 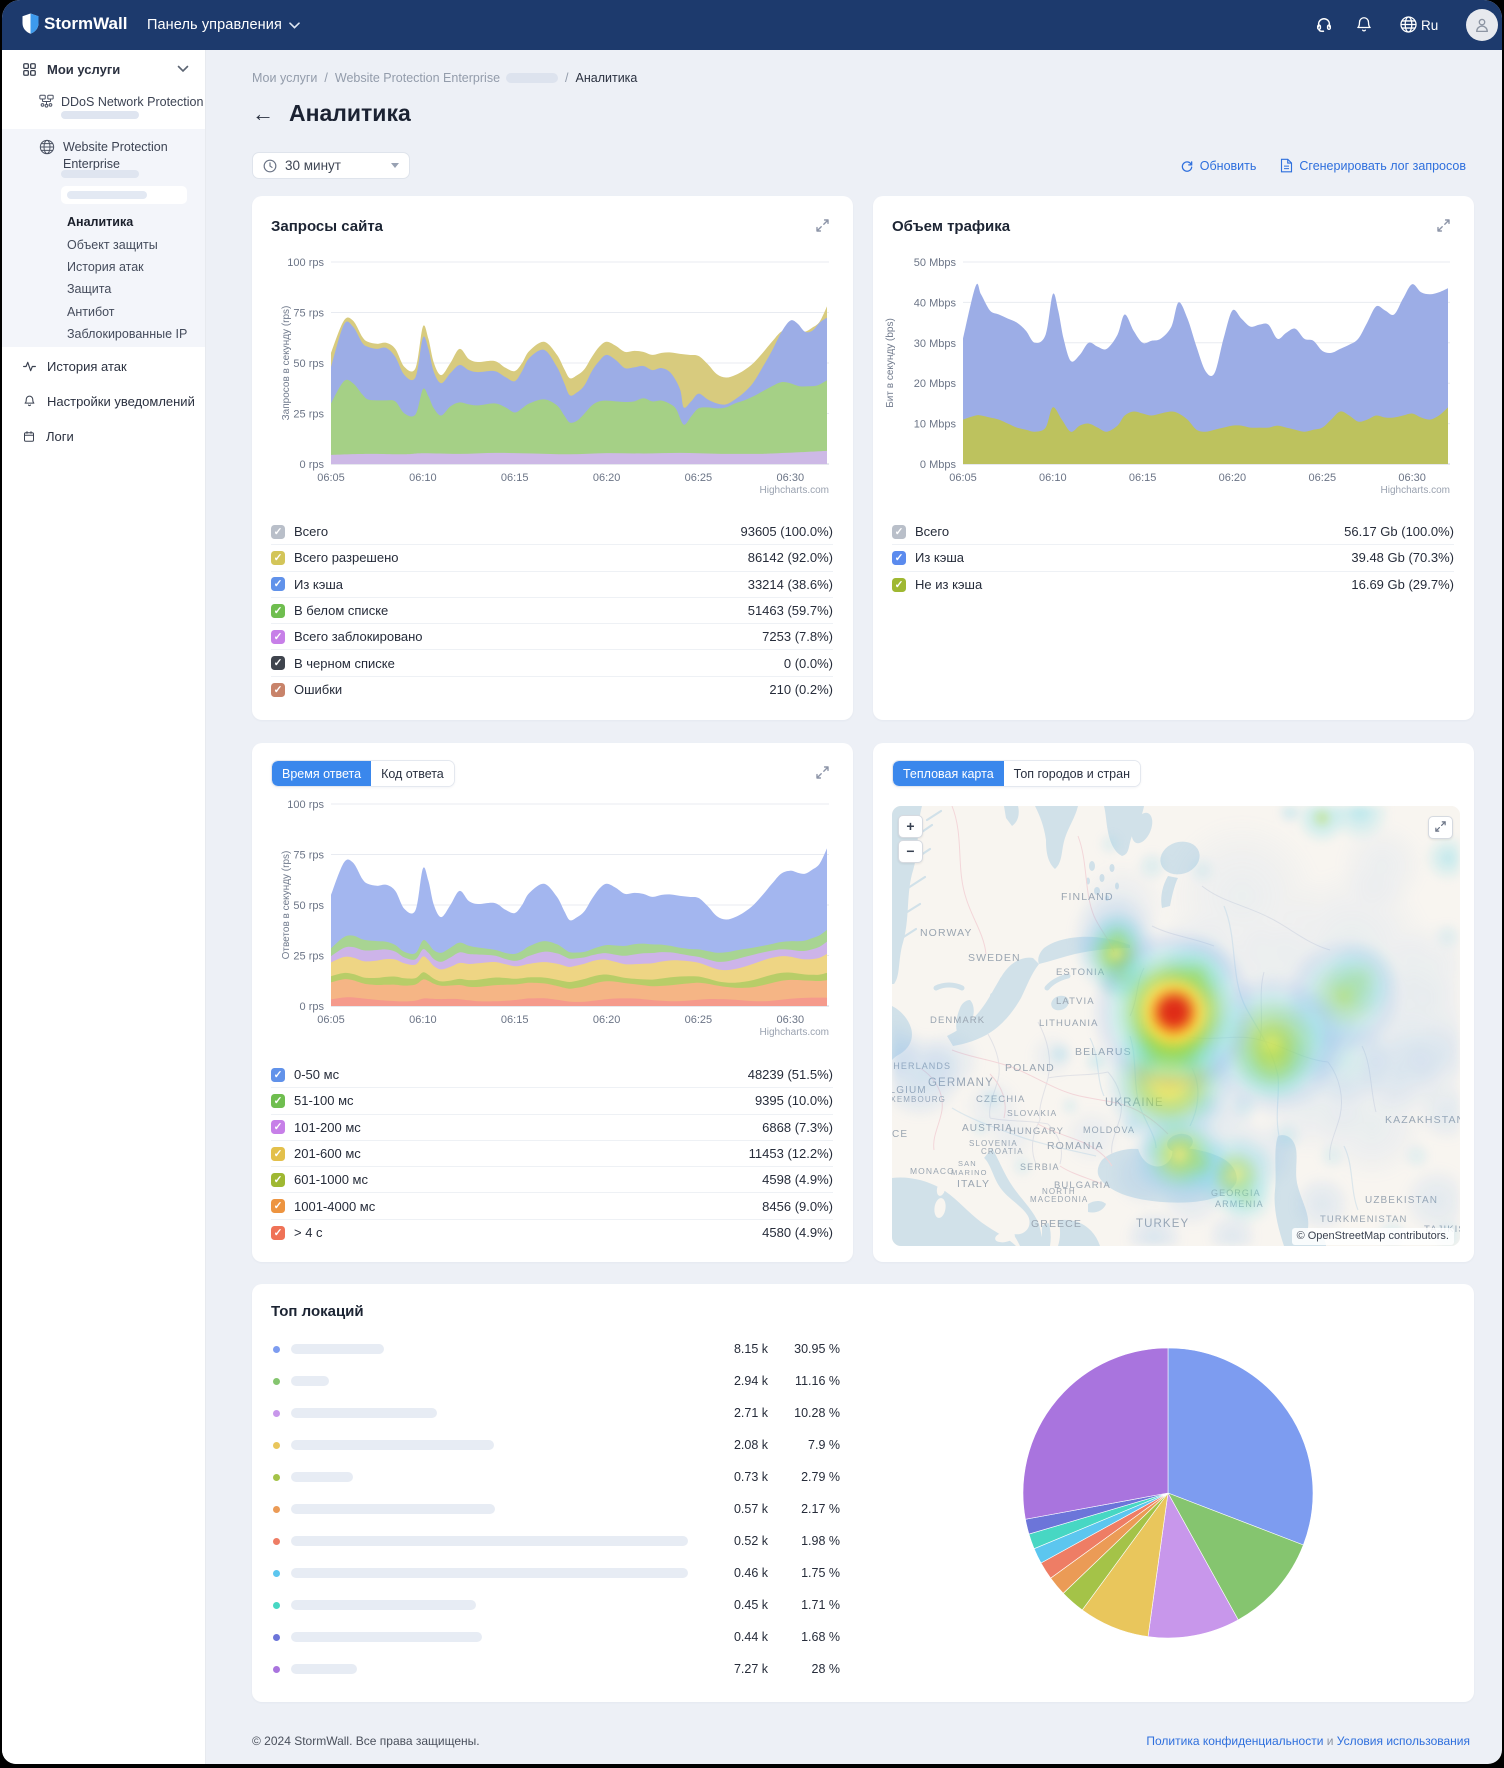 What do you see at coordinates (935, 425) in the screenshot?
I see `svg-text: 10 Mbps` at bounding box center [935, 425].